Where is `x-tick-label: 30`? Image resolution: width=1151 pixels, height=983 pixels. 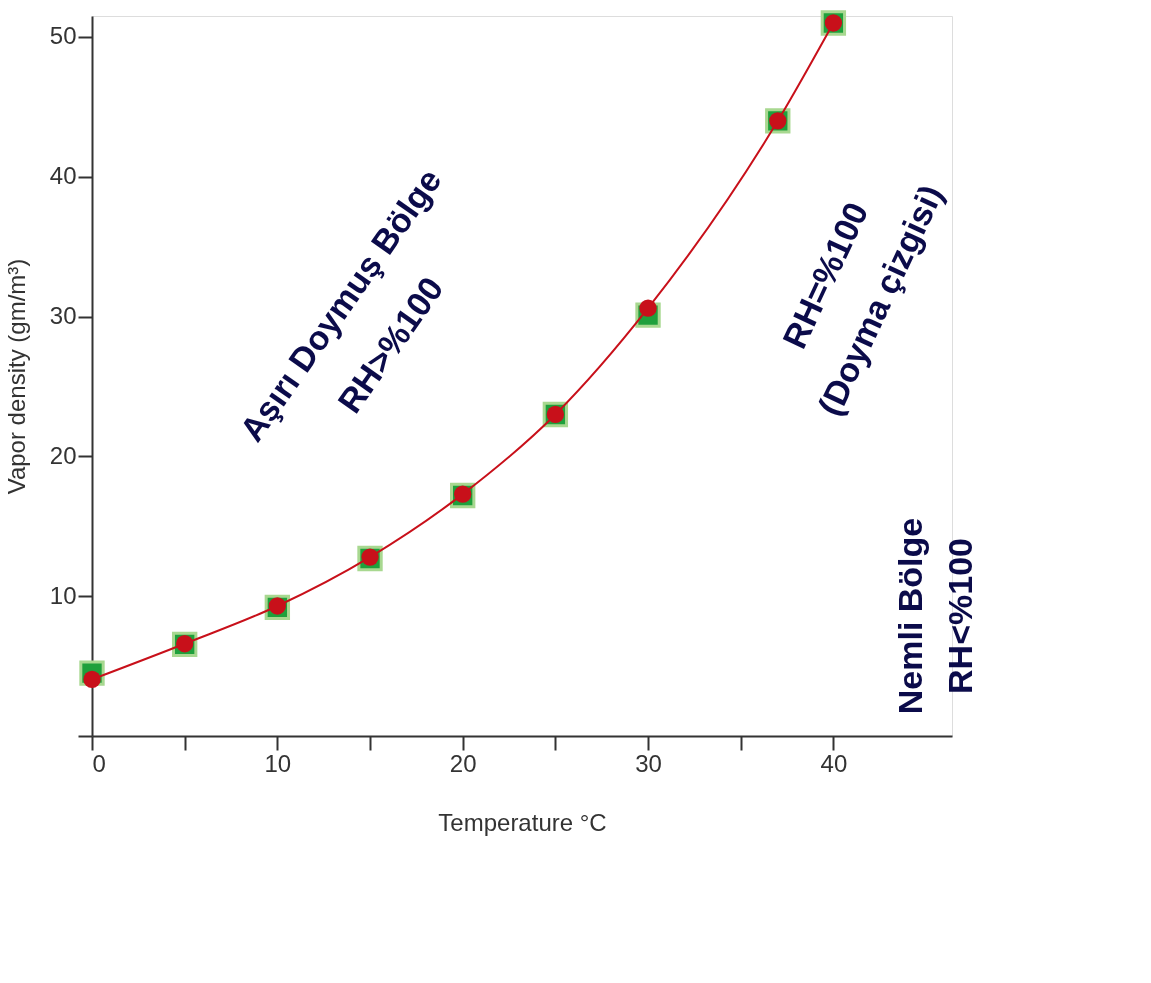 x-tick-label: 30 is located at coordinates (648, 763).